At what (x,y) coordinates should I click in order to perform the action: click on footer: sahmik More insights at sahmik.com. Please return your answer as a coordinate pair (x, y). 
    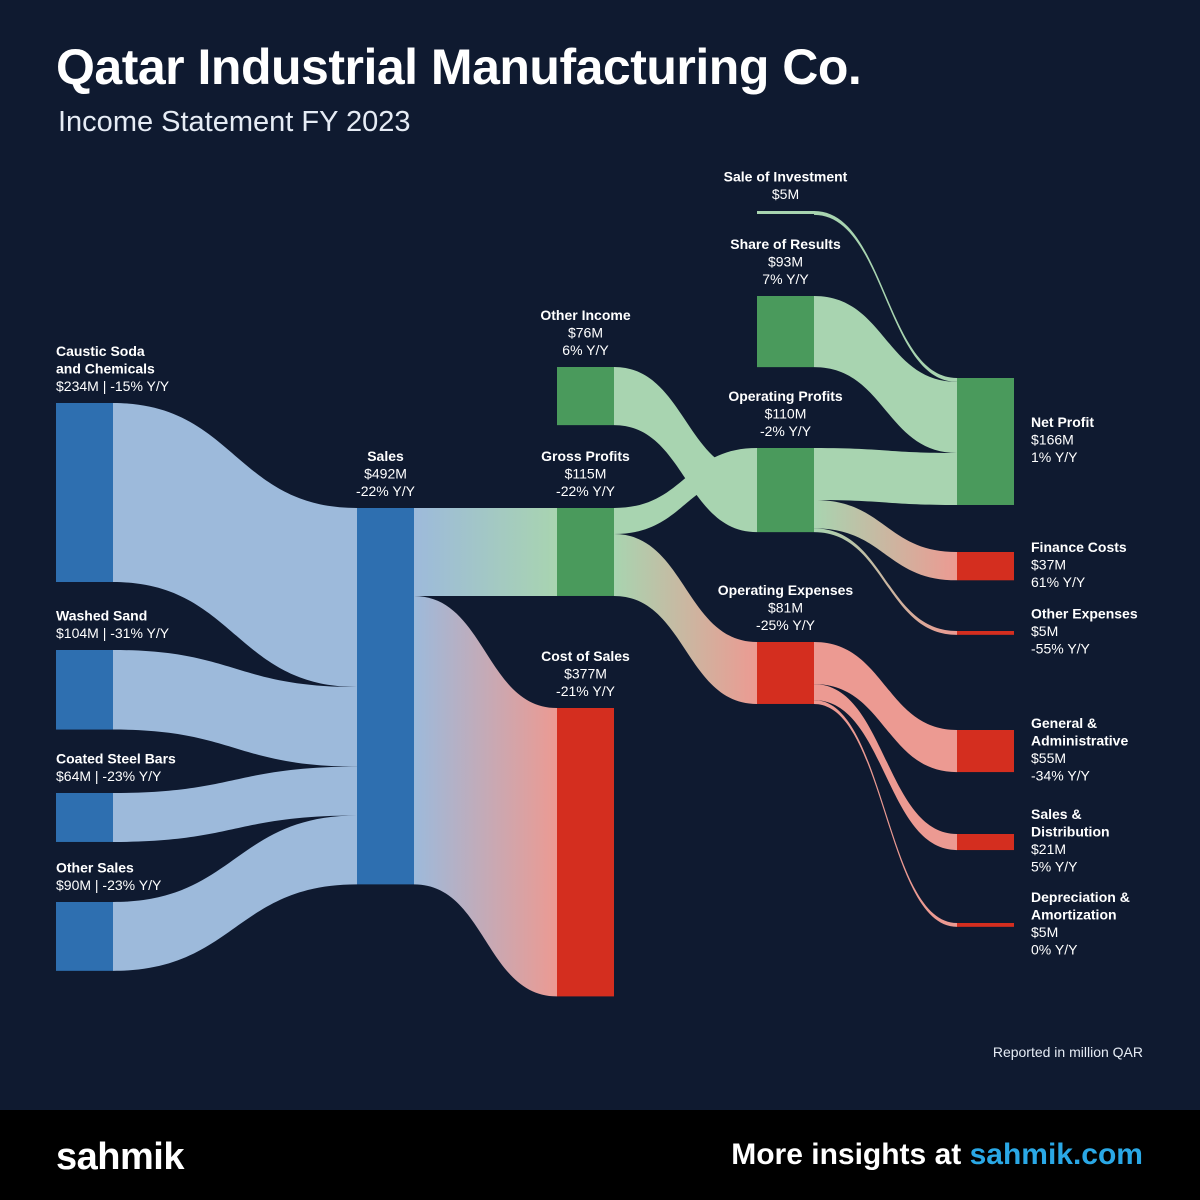
    Looking at the image, I should click on (600, 1155).